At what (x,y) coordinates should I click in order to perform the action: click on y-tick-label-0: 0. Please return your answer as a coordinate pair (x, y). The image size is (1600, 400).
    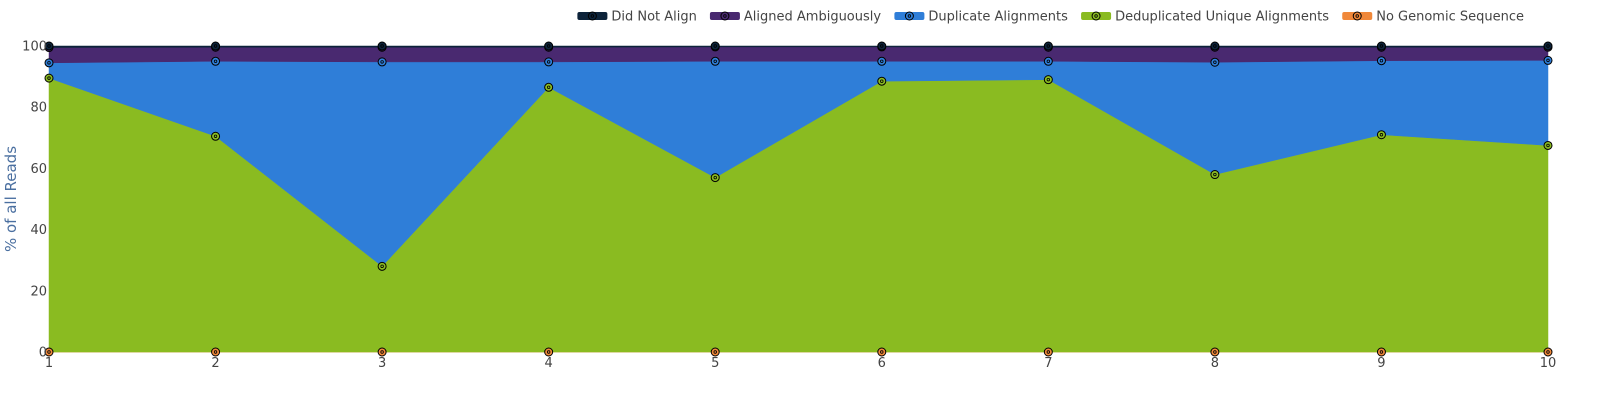
    Looking at the image, I should click on (43, 353).